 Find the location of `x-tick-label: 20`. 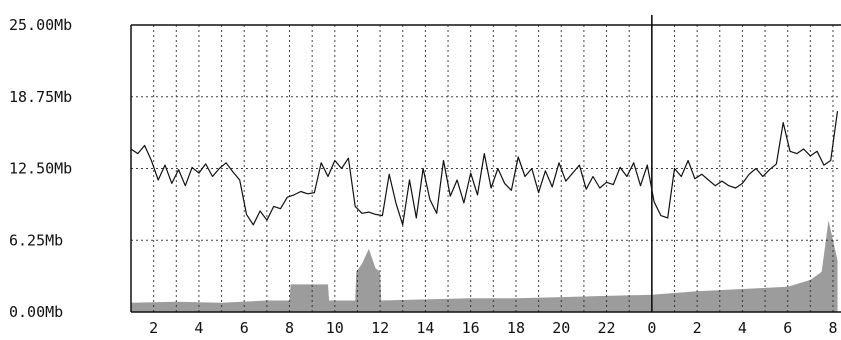

x-tick-label: 20 is located at coordinates (561, 328).